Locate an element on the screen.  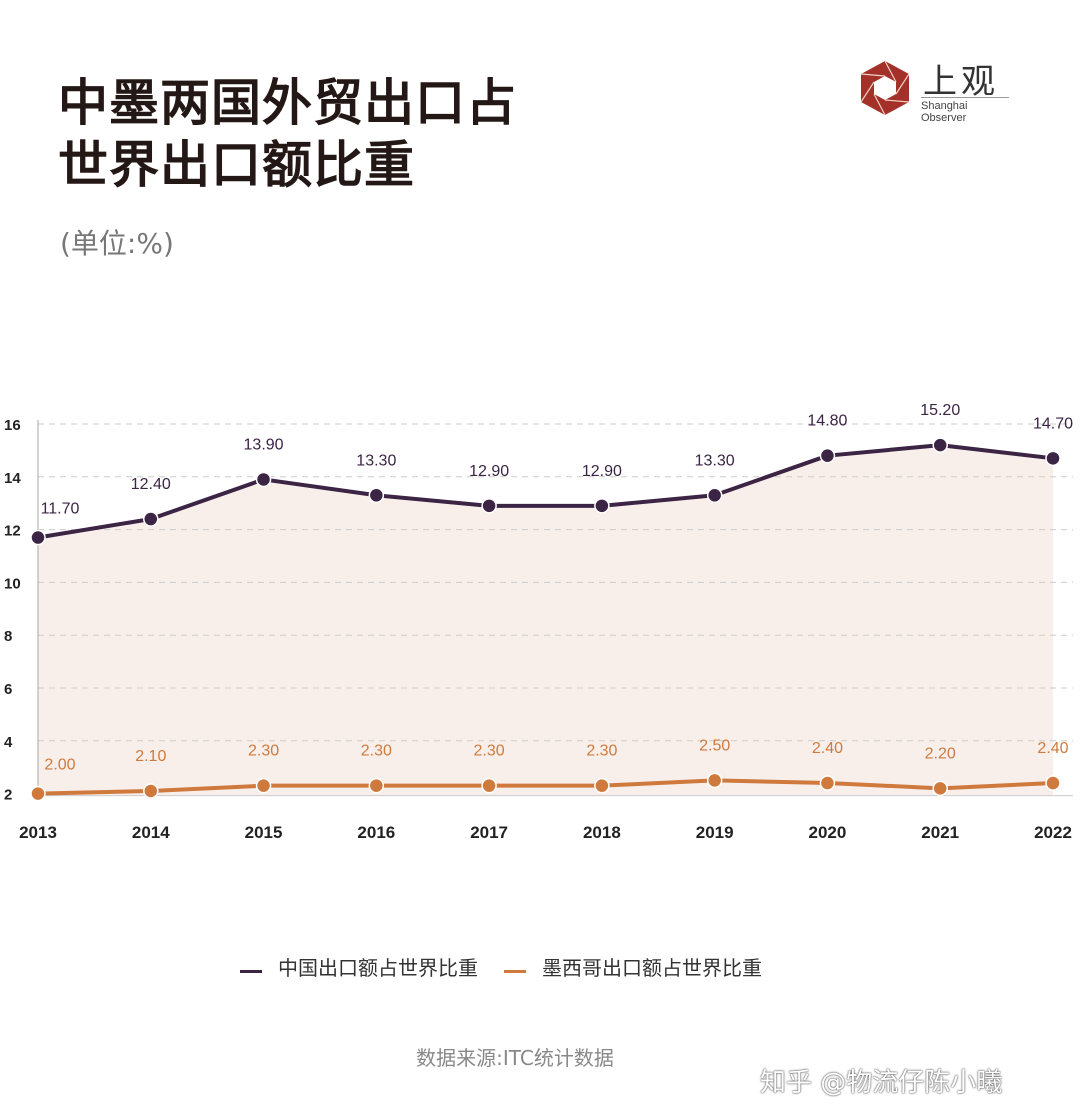
x-tick-label: 2015 is located at coordinates (264, 832).